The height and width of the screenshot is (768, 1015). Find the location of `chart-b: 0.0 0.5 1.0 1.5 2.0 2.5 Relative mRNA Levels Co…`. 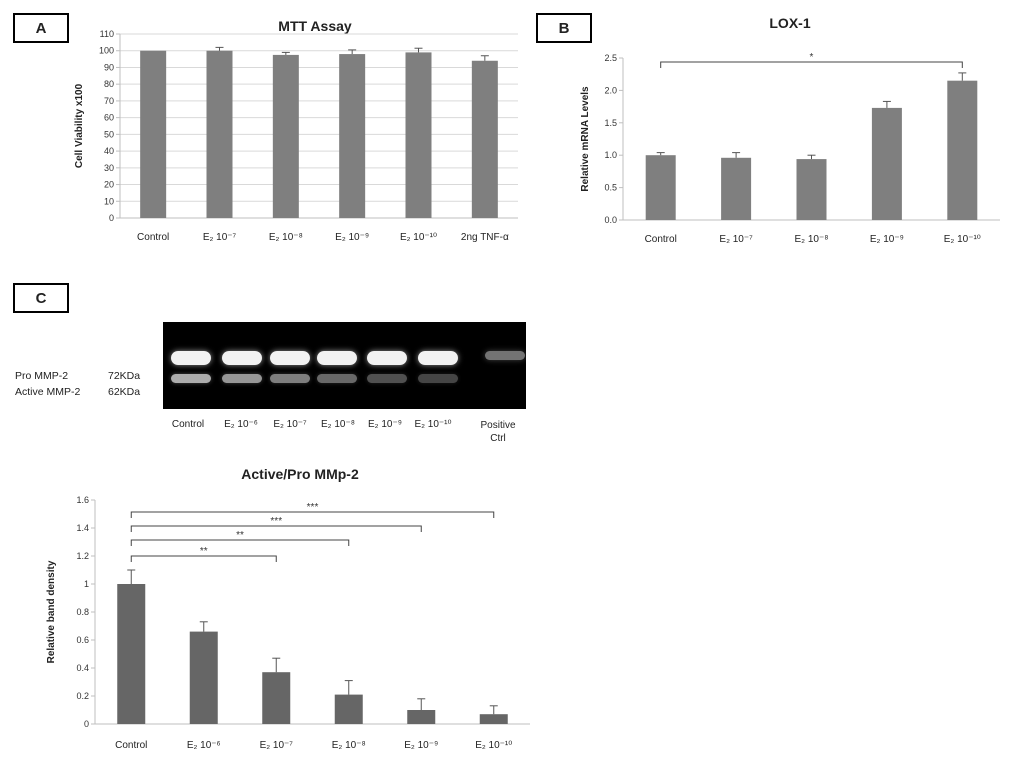

chart-b: 0.0 0.5 1.0 1.5 2.0 2.5 Relative mRNA Levels Co… is located at coordinates (790, 148).